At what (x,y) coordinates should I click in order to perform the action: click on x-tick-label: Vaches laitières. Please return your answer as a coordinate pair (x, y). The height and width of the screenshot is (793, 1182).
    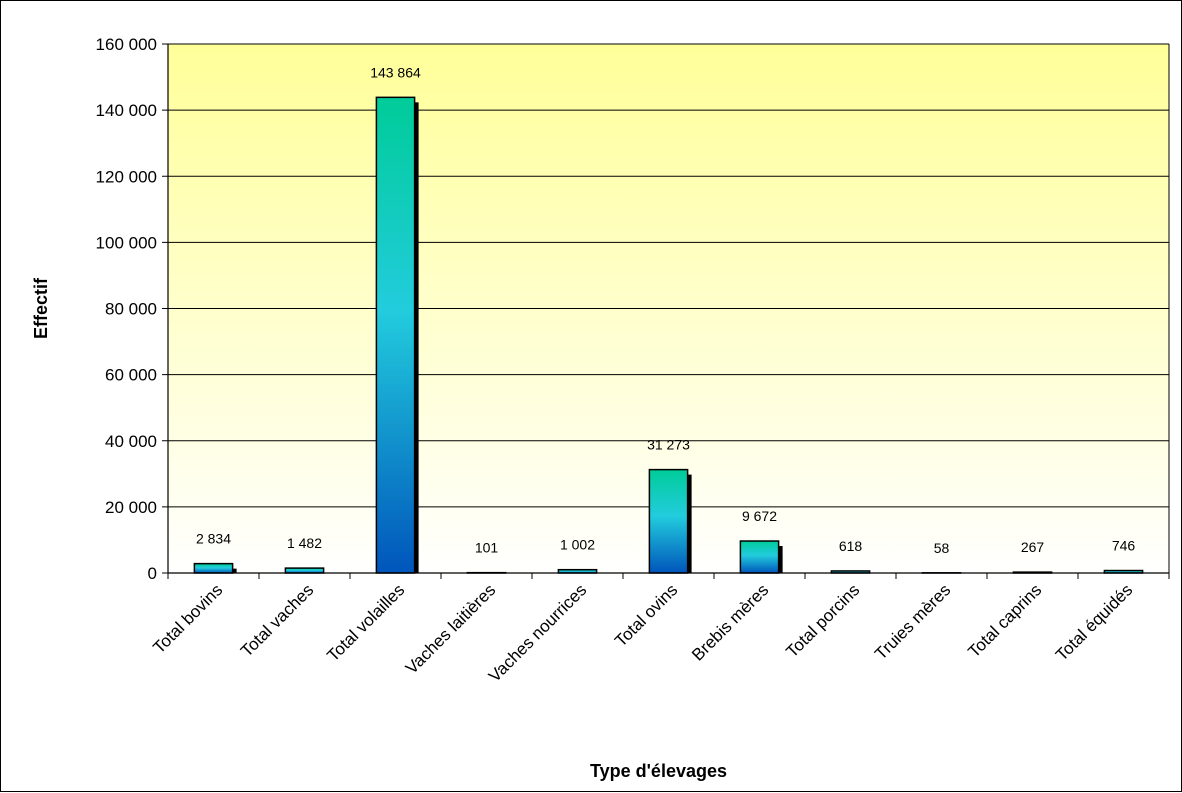
    Looking at the image, I should click on (450, 628).